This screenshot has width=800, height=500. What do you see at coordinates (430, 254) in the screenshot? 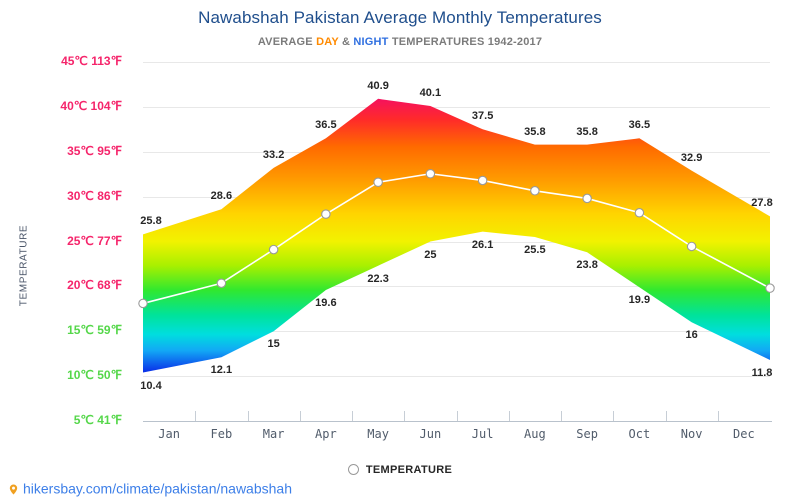
I see `night-value-jun: 25` at bounding box center [430, 254].